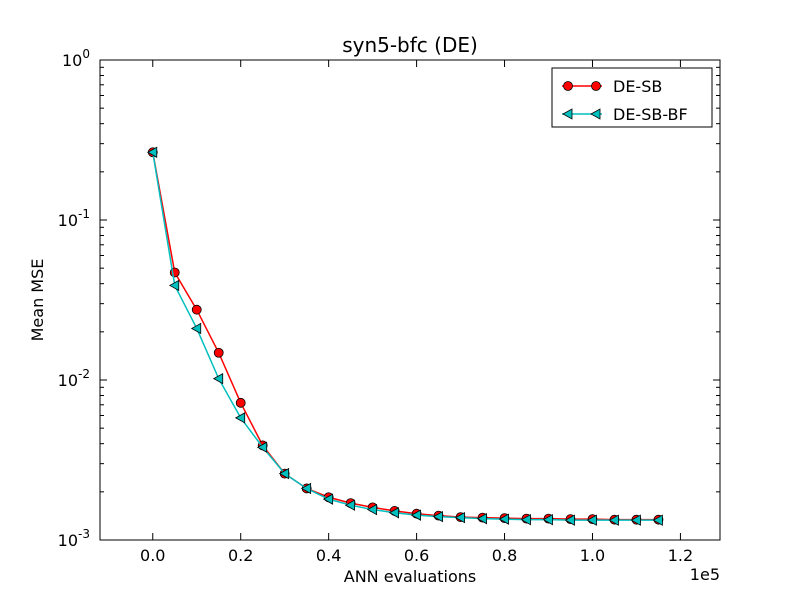  I want to click on y-tick-label: 10⁻², so click(74, 378).